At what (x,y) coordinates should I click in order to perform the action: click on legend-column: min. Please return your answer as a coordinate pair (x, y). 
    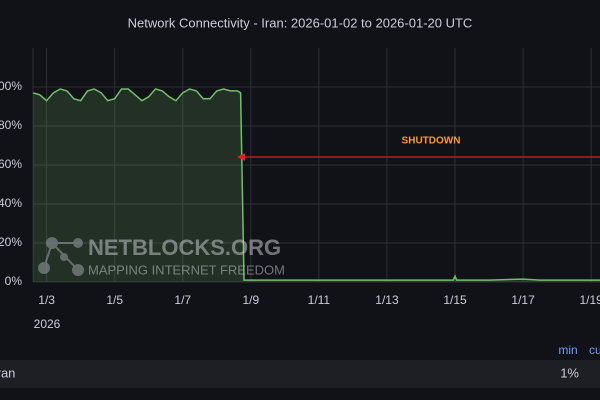
    Looking at the image, I should click on (567, 350).